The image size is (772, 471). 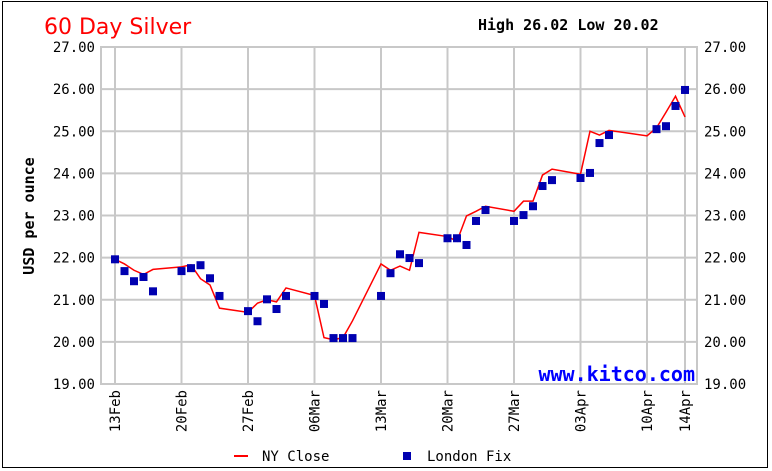 I want to click on x-tick-label: 03Apr, so click(x=582, y=411).